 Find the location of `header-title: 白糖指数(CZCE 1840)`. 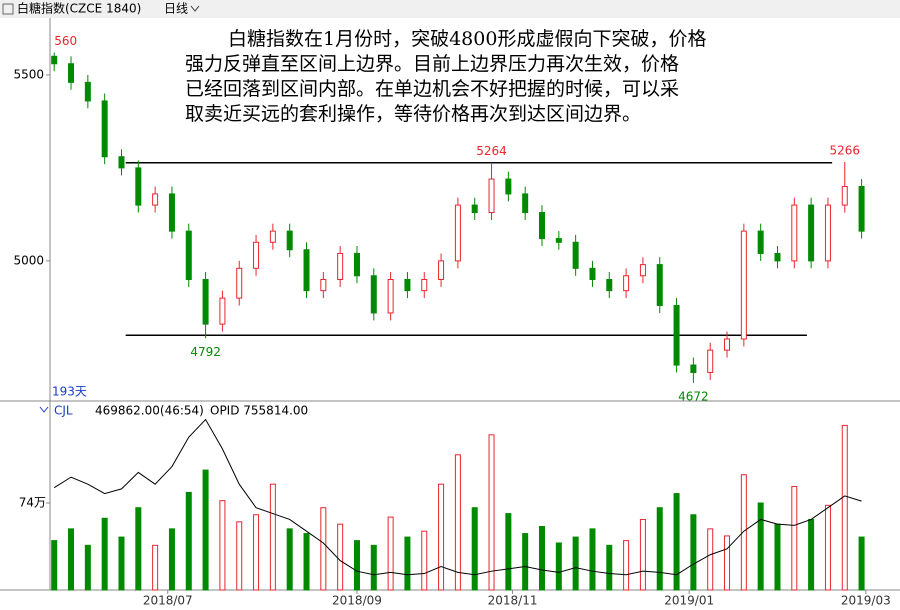

header-title: 白糖指数(CZCE 1840) is located at coordinates (79, 8).